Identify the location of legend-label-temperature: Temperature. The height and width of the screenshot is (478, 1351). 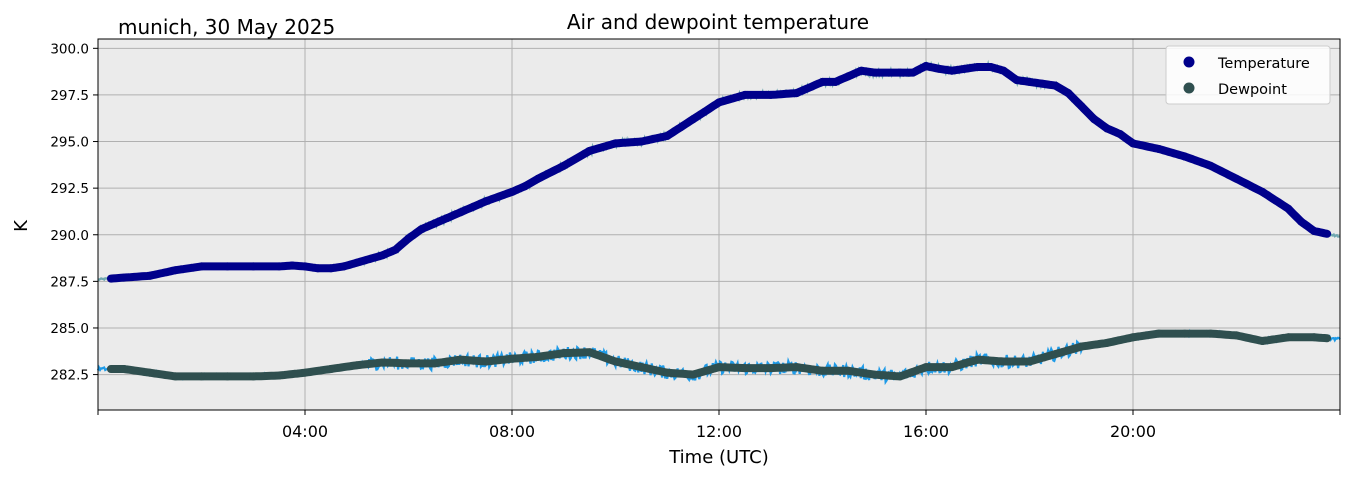
(1263, 64).